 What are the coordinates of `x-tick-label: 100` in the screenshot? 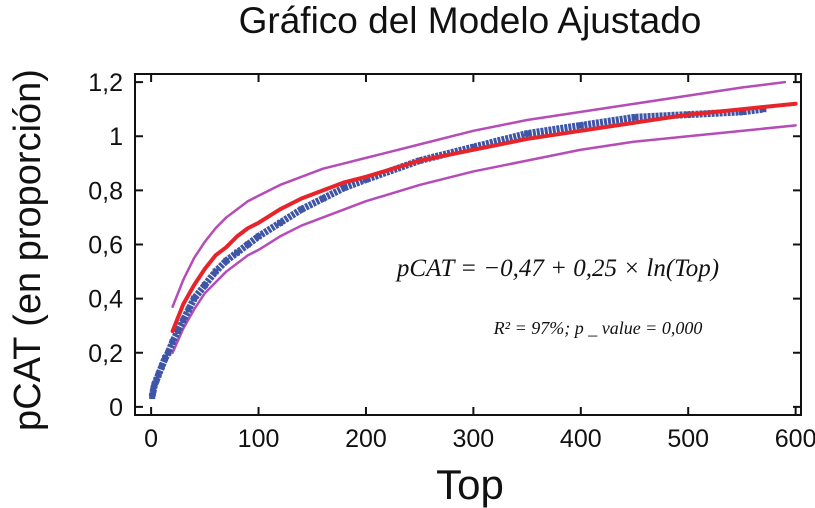 It's located at (259, 439).